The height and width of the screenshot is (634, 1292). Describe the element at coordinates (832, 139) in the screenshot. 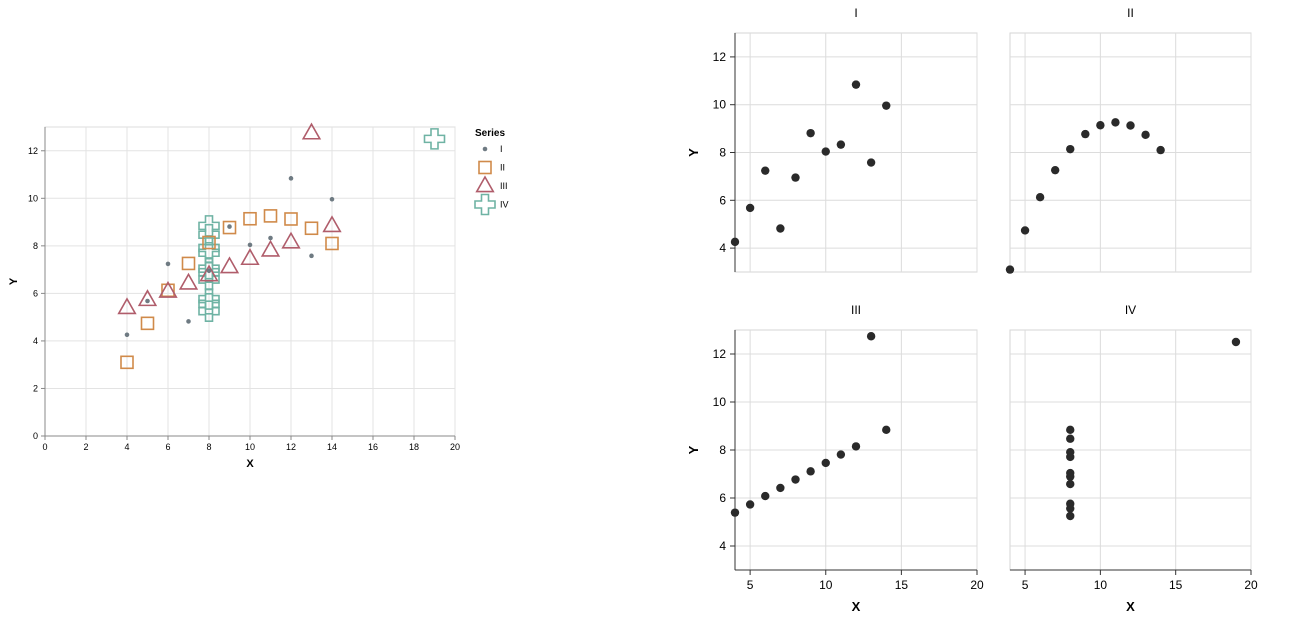

I see `facet-panel-I: 4 6 8 10 12 Y I` at that location.